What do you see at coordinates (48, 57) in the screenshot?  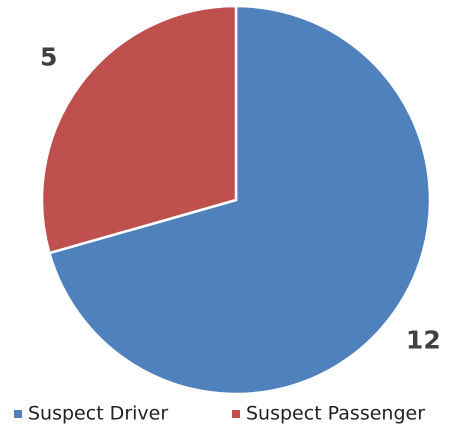 I see `value-label: 5` at bounding box center [48, 57].